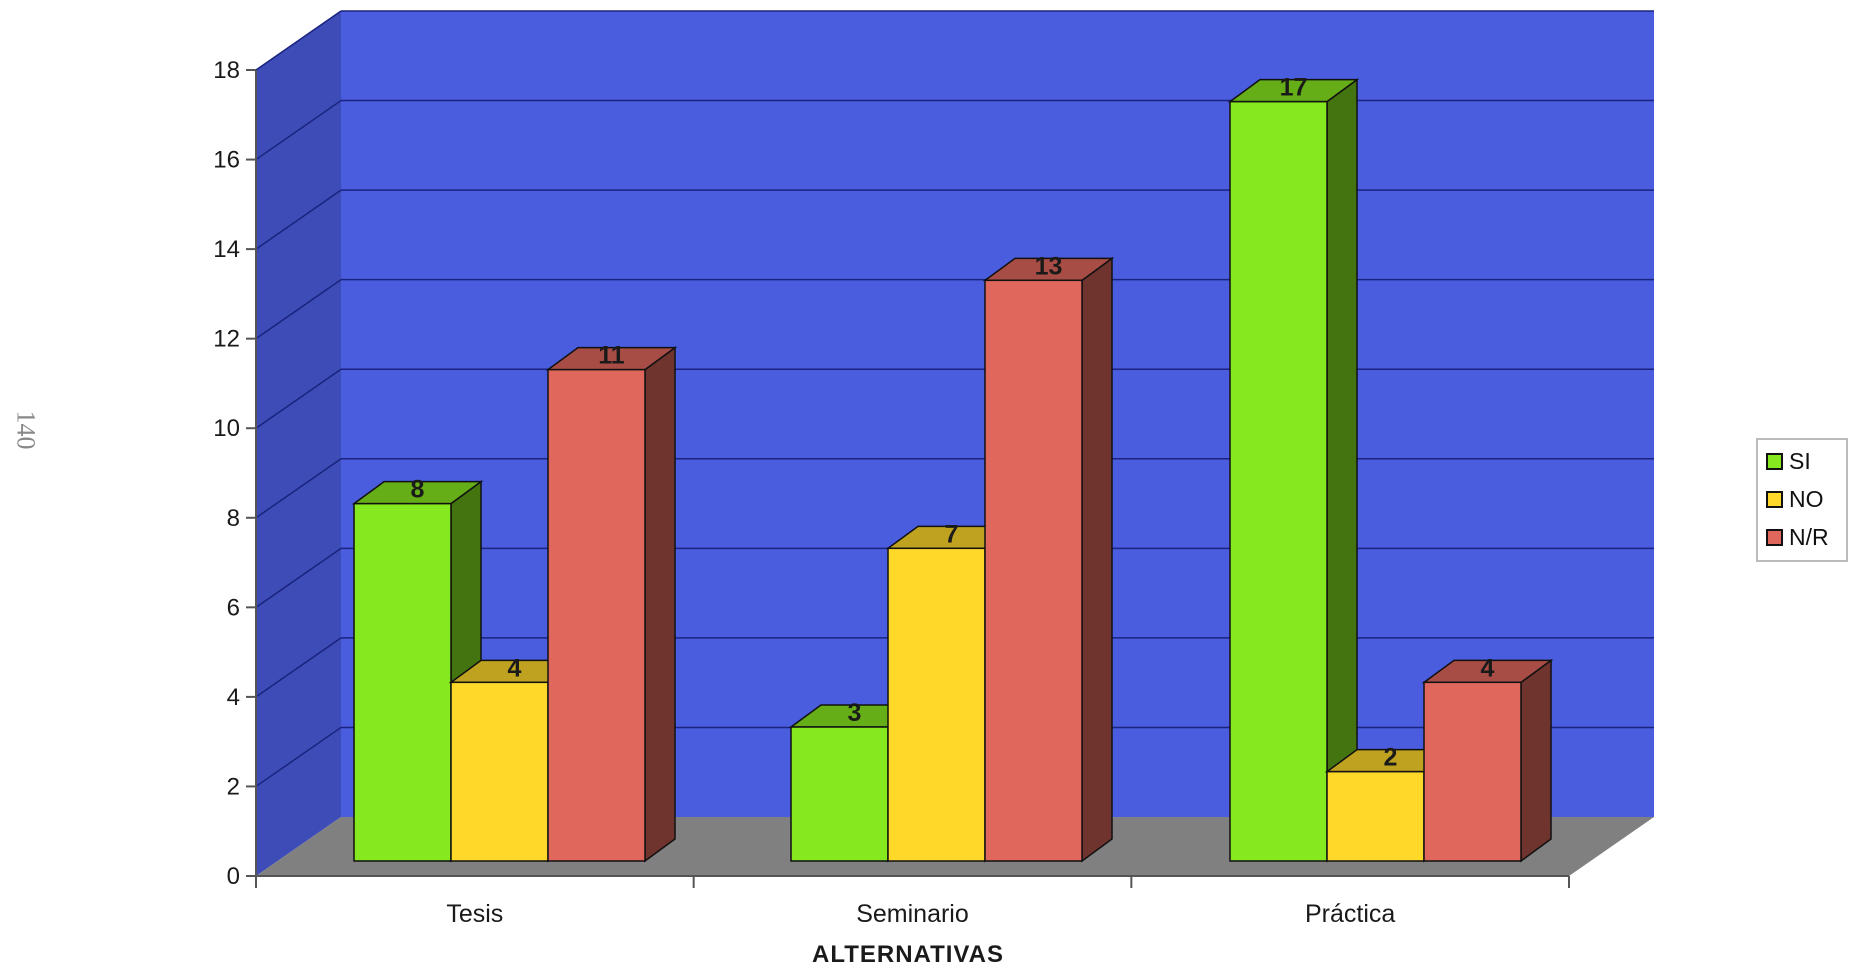  What do you see at coordinates (233, 518) in the screenshot?
I see `y-tick-label: 8` at bounding box center [233, 518].